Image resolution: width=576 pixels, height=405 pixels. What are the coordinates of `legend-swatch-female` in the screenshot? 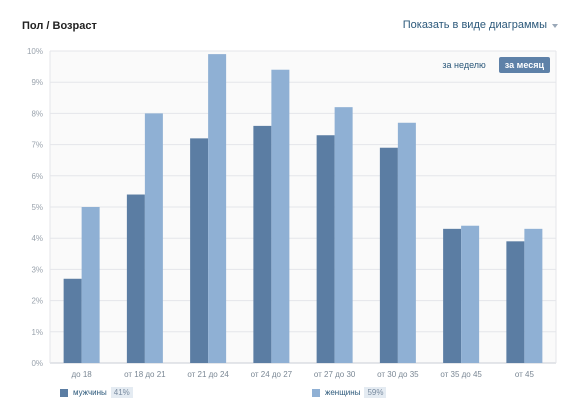 It's located at (316, 392).